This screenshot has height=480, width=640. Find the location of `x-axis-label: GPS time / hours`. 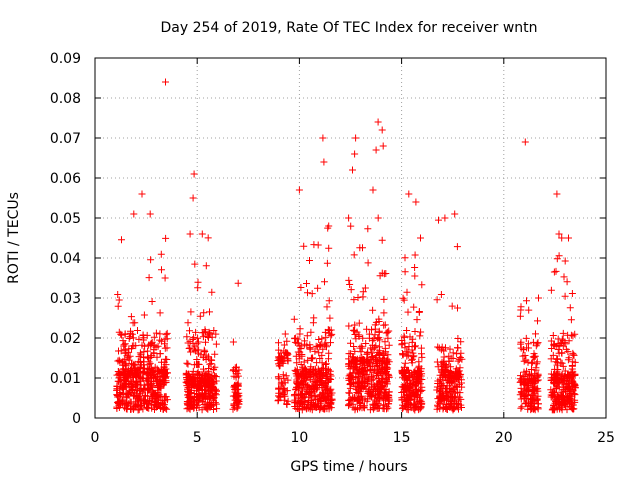

x-axis-label: GPS time / hours is located at coordinates (348, 467).